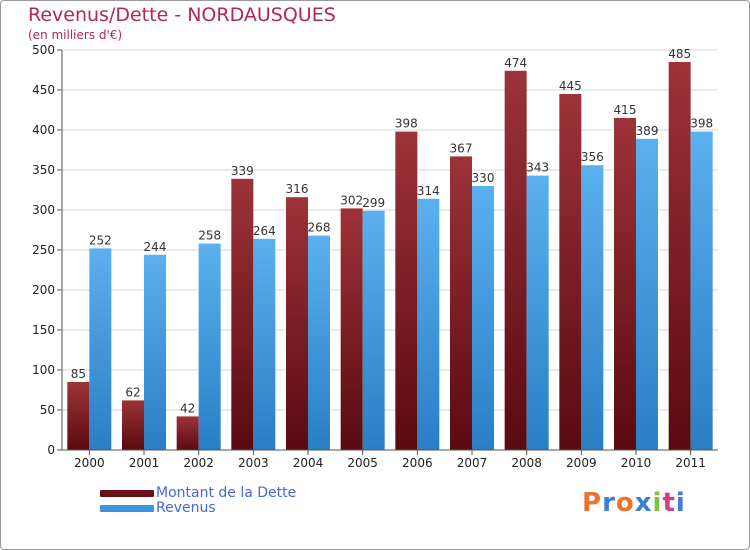  Describe the element at coordinates (51, 450) in the screenshot. I see `y-tick-label: 0` at that location.